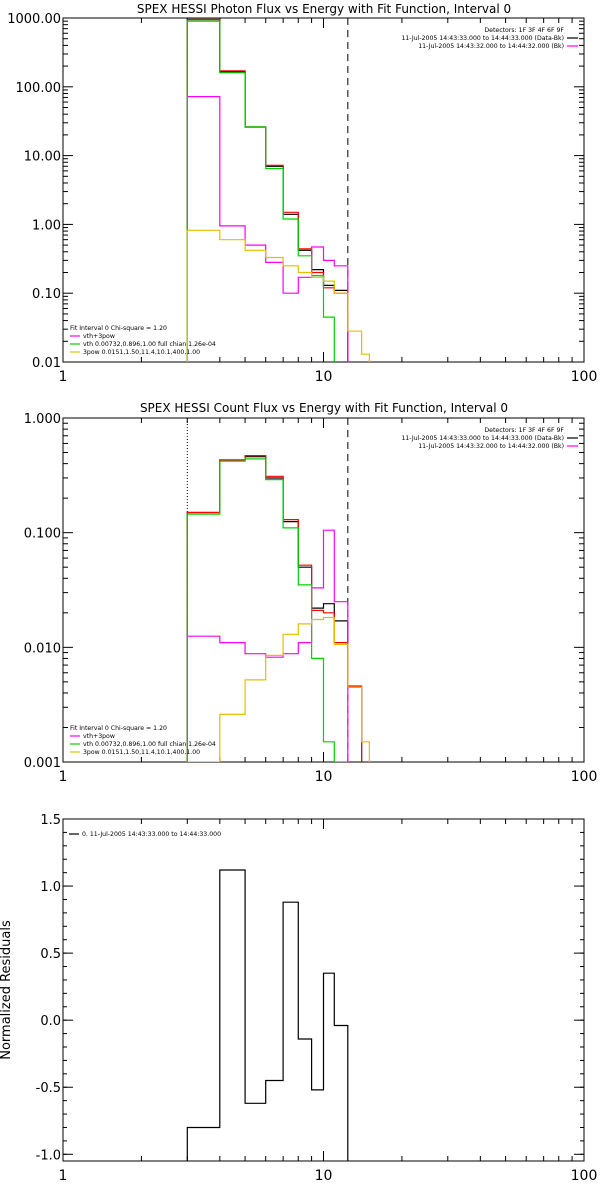  I want to click on y-tick-label: 1.0, so click(50, 887).